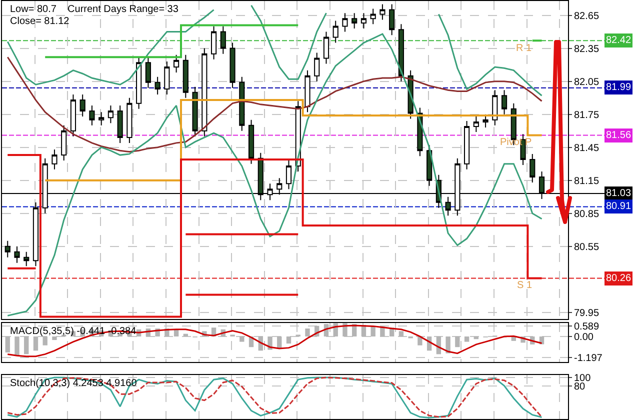 The height and width of the screenshot is (420, 640). What do you see at coordinates (583, 378) in the screenshot?
I see `y-tick-label: 100` at bounding box center [583, 378].